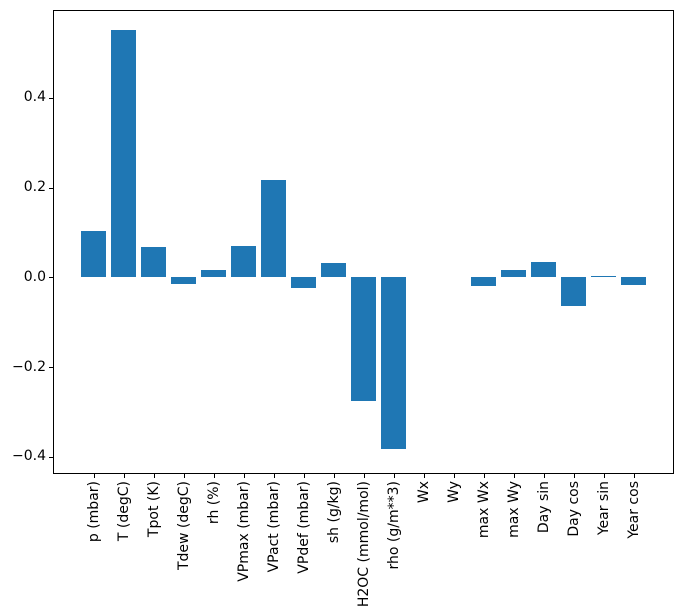 The height and width of the screenshot is (616, 683). Describe the element at coordinates (29, 456) in the screenshot. I see `y-tick-label: −0.4` at that location.